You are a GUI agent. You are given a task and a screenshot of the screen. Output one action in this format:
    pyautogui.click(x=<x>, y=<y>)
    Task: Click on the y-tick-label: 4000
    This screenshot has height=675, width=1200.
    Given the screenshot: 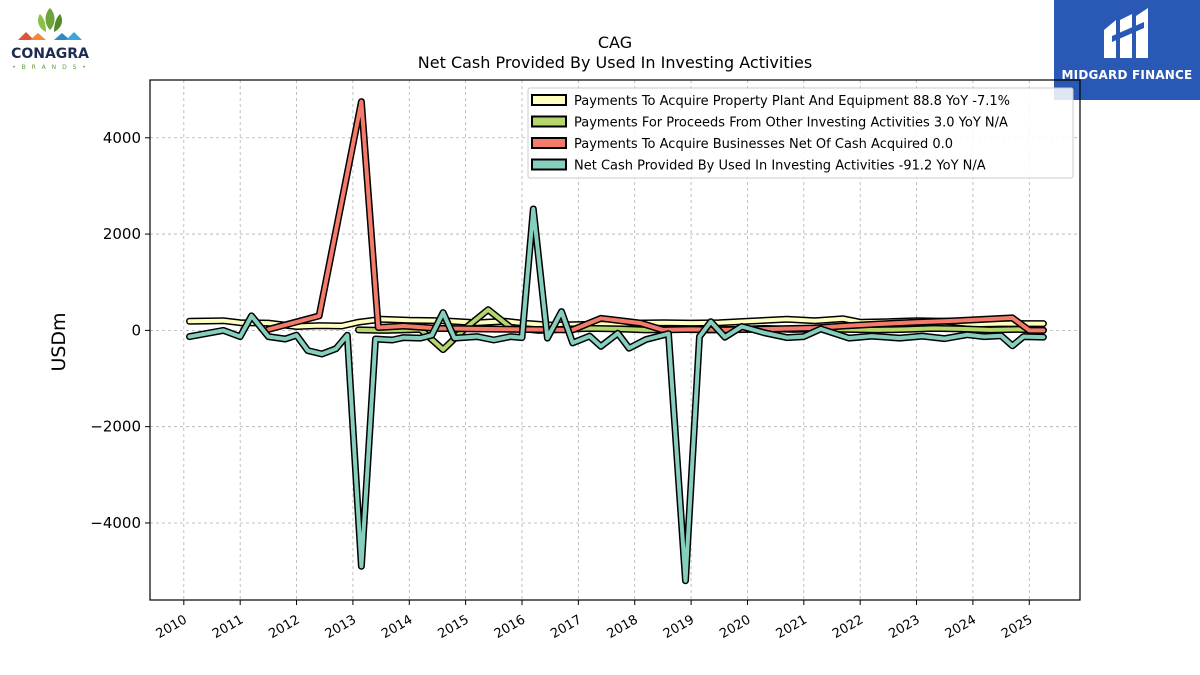 What is the action you would take?
    pyautogui.click(x=122, y=138)
    